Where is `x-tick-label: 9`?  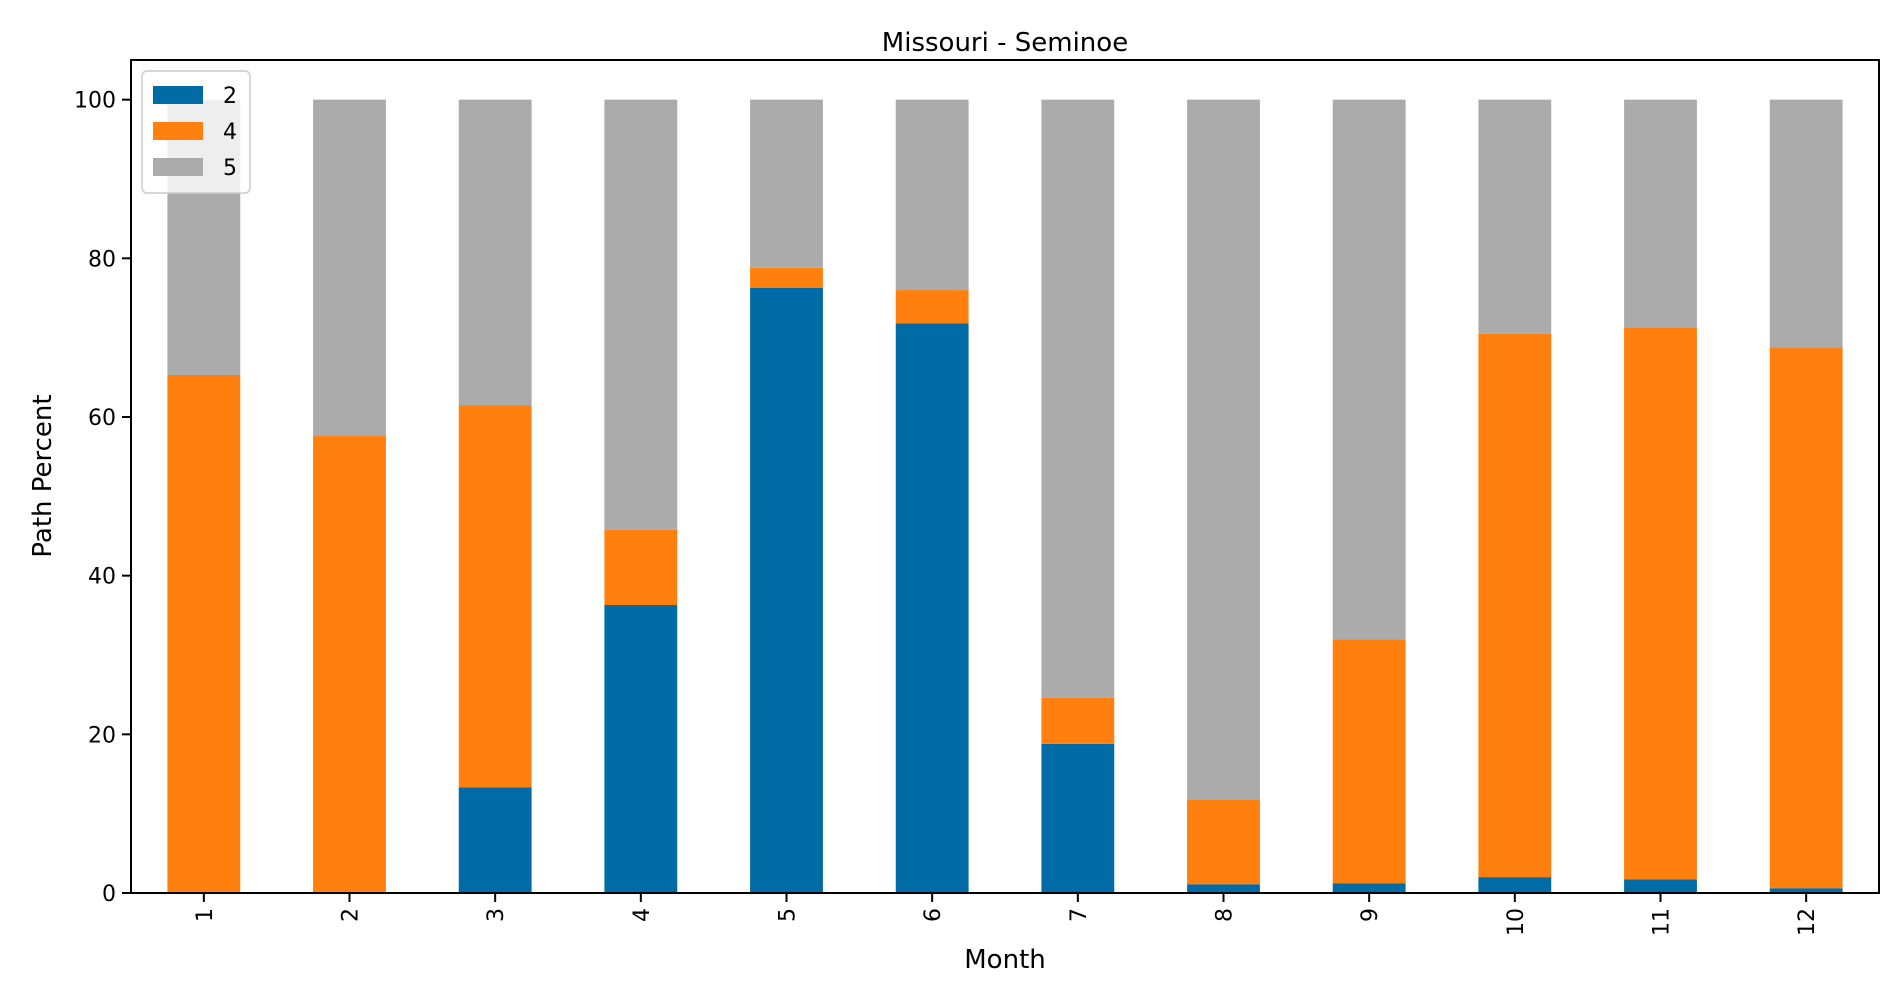
x-tick-label: 9 is located at coordinates (1370, 915).